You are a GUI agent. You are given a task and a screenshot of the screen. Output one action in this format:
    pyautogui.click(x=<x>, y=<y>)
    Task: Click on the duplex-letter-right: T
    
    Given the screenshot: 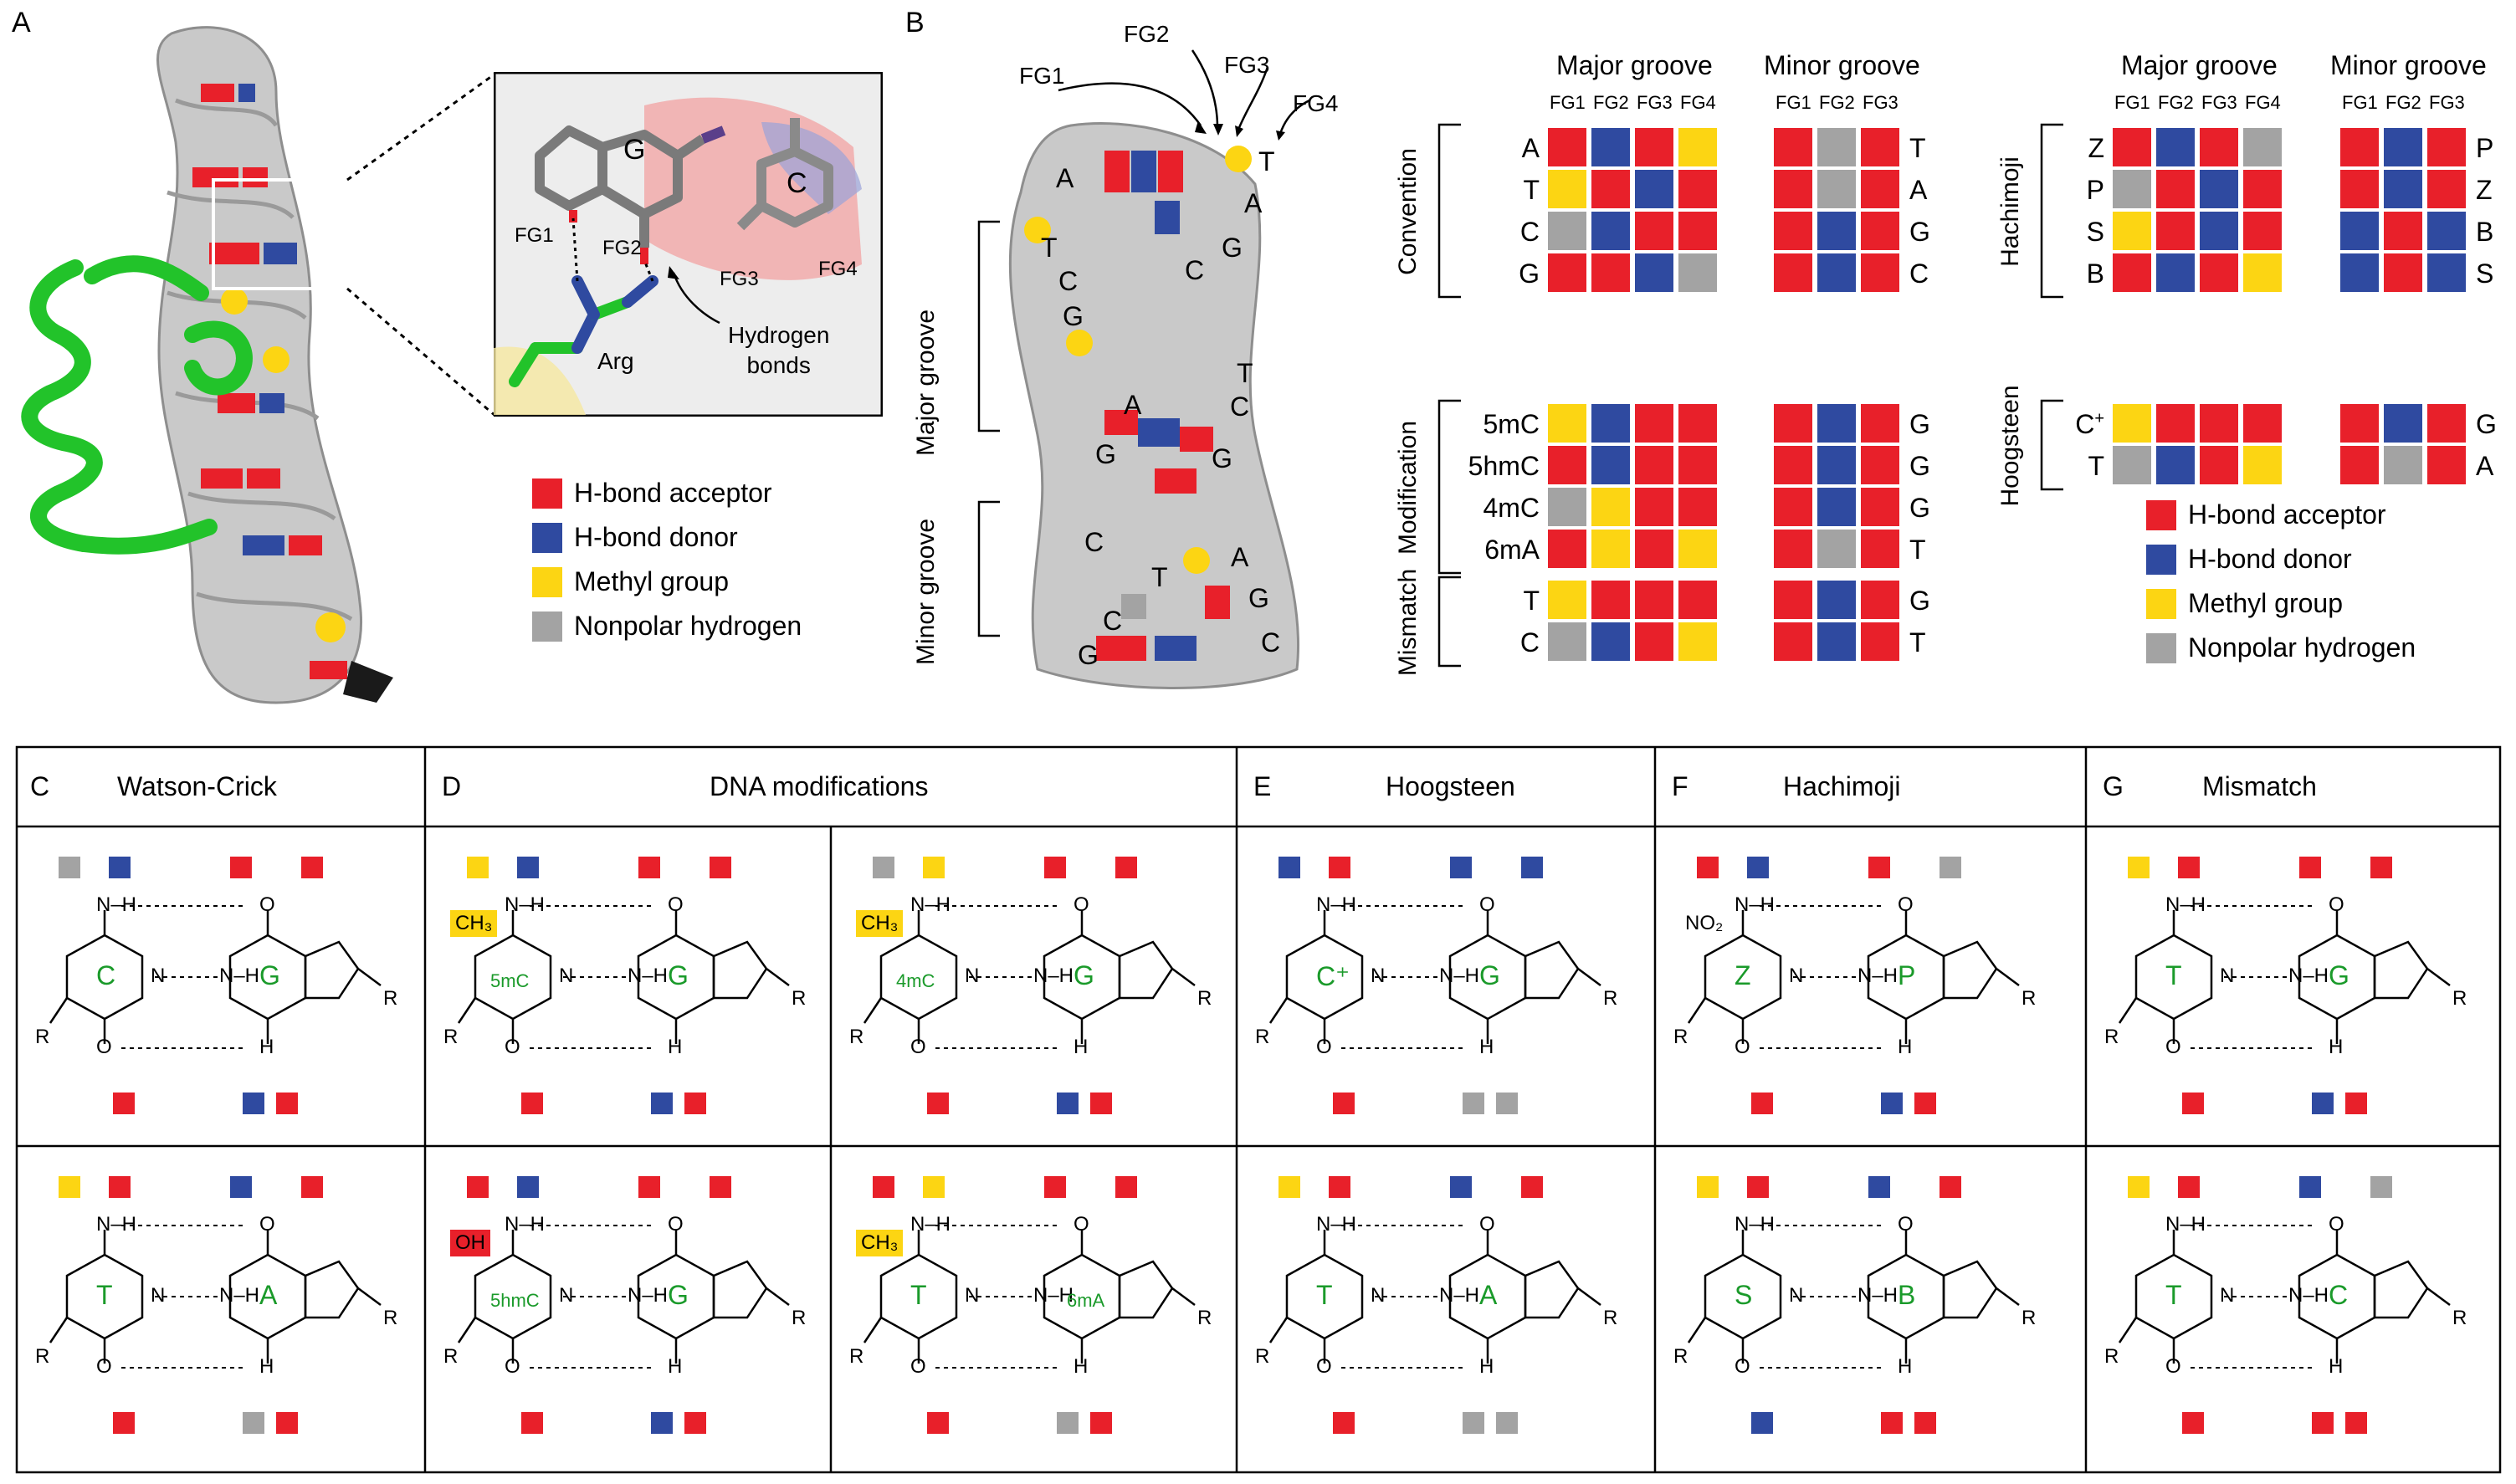 What is the action you would take?
    pyautogui.click(x=1266, y=161)
    